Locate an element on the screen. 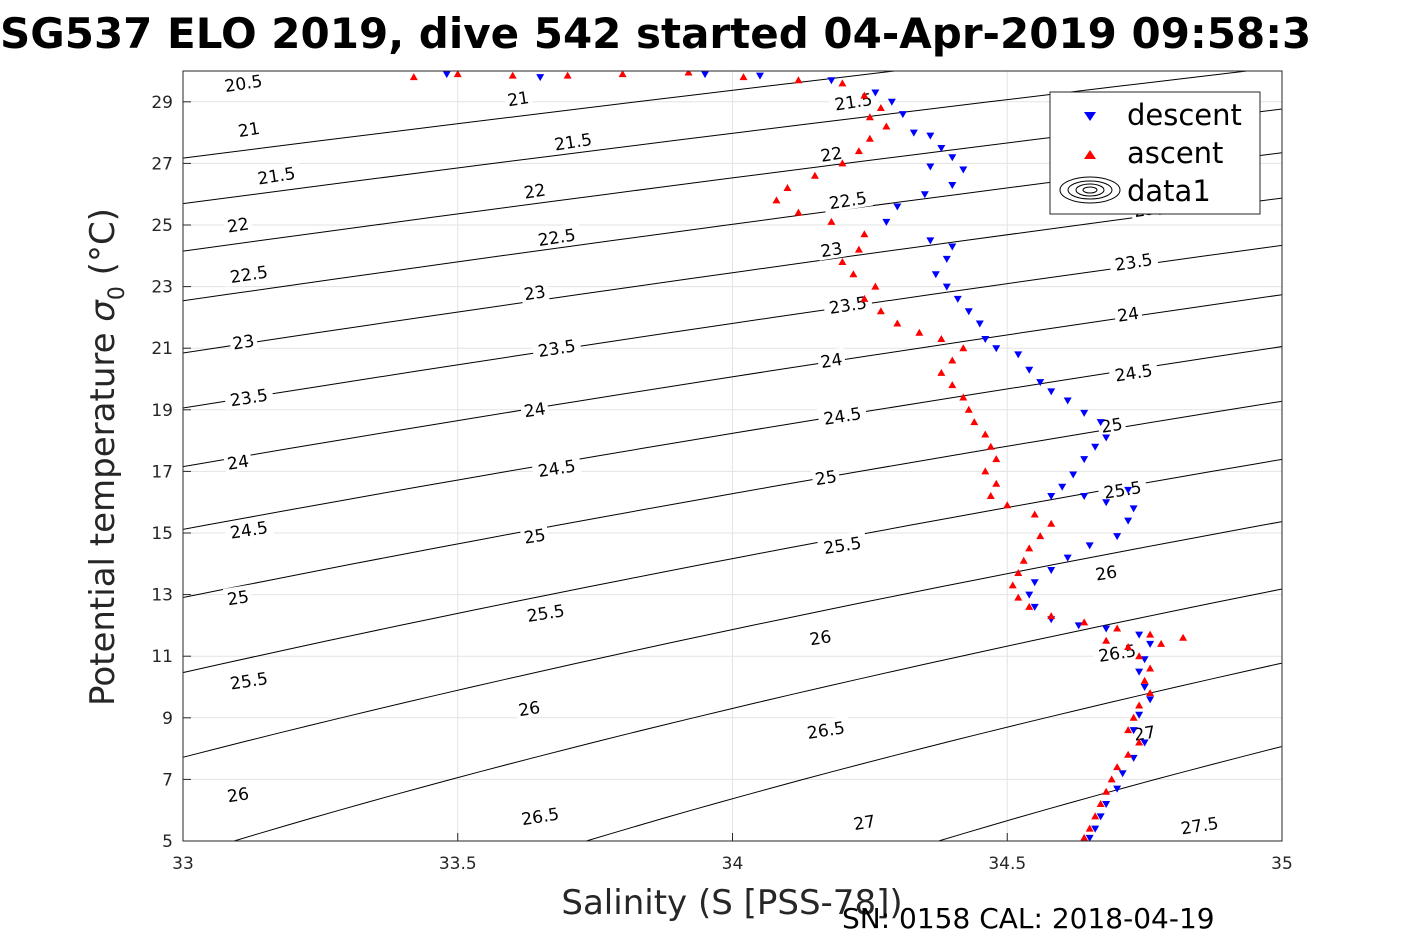 Image resolution: width=1417 pixels, height=945 pixels. contour-label: 25.5 is located at coordinates (249, 680).